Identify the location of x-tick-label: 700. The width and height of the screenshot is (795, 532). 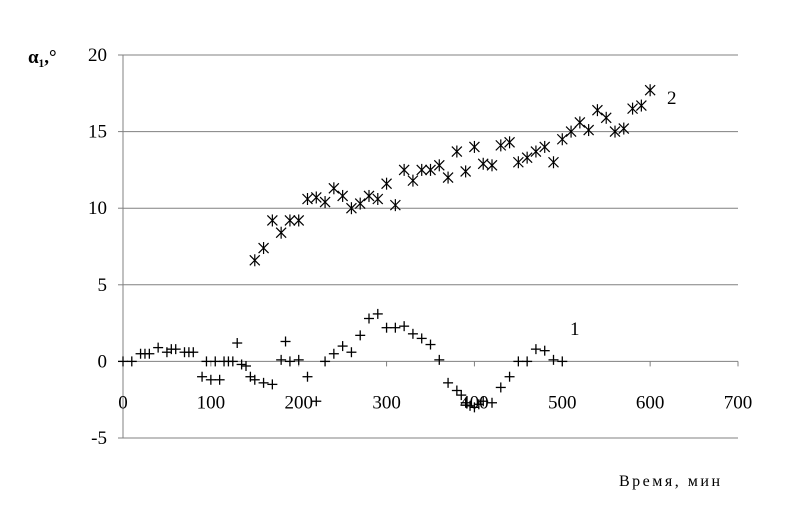
(738, 402).